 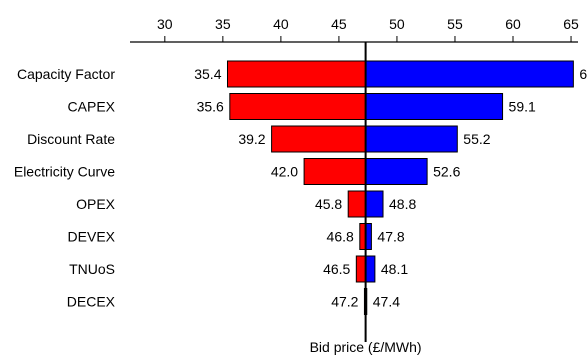 What do you see at coordinates (394, 269) in the screenshot?
I see `value-label-high: 48.1` at bounding box center [394, 269].